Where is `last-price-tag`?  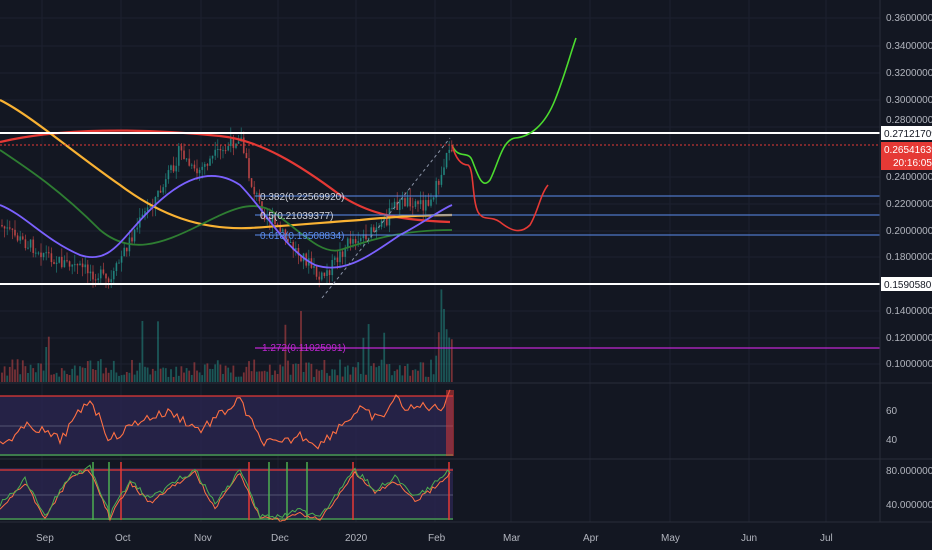 last-price-tag is located at coordinates (906, 156).